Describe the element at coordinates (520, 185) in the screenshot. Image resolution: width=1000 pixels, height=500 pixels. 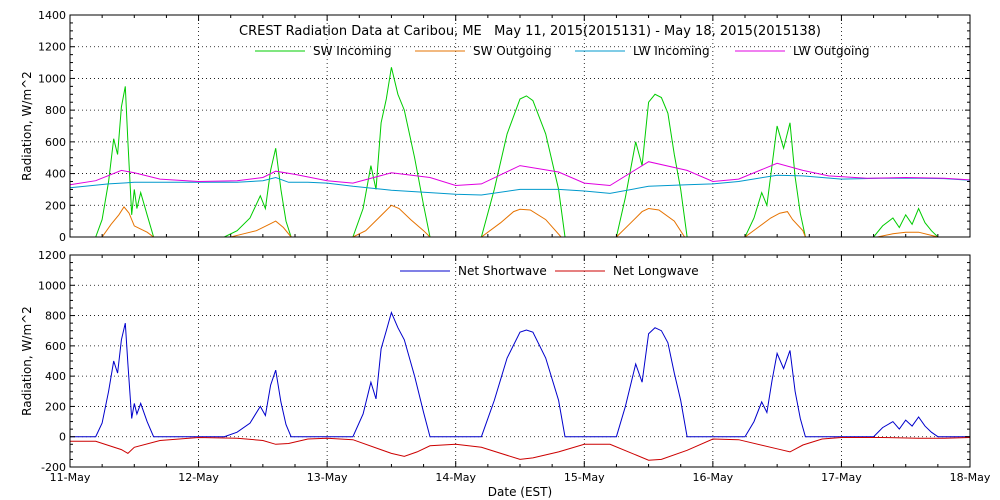
I see `series-line-lw-incoming` at that location.